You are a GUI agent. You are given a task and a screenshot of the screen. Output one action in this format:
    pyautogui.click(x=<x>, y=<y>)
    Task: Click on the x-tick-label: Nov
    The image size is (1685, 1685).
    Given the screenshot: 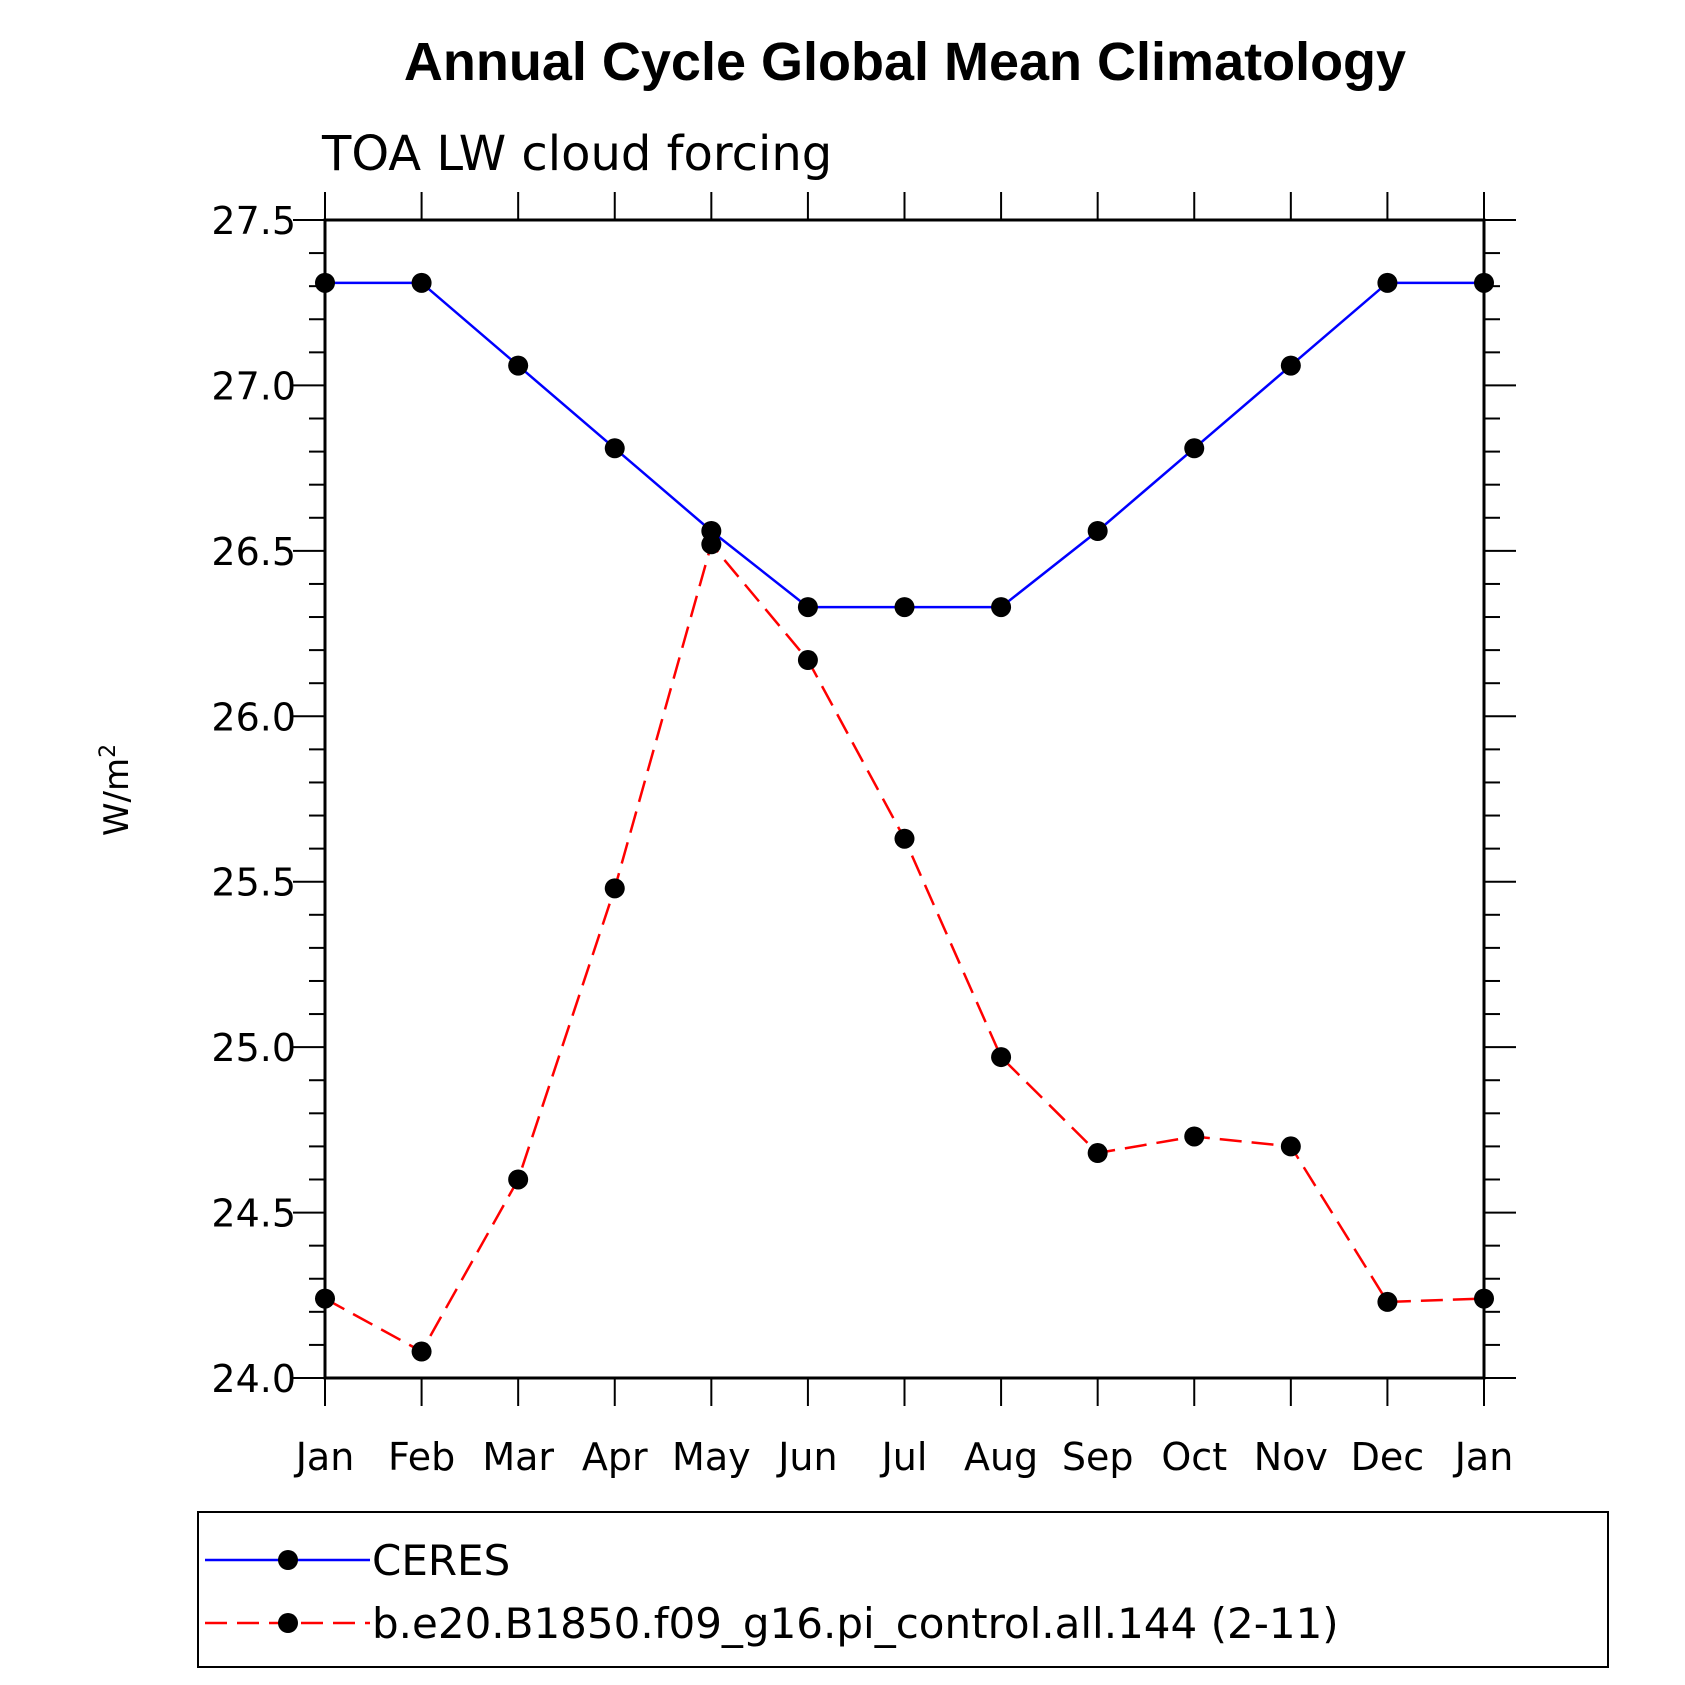 What is the action you would take?
    pyautogui.click(x=1291, y=1457)
    